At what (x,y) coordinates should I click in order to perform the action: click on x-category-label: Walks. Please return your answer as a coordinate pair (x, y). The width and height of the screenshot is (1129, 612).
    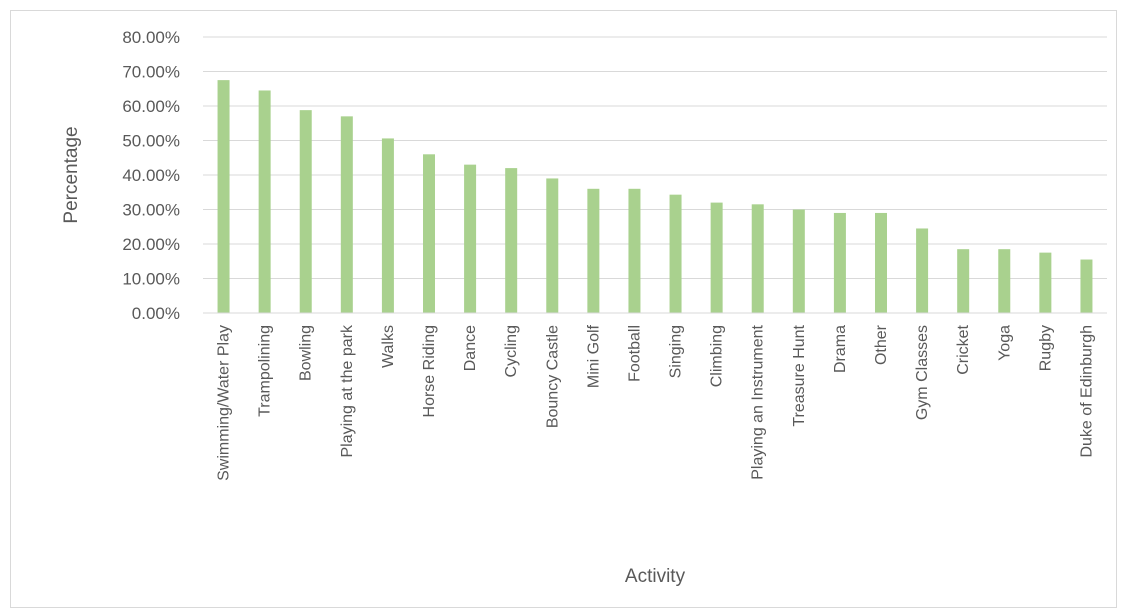
    Looking at the image, I should click on (388, 346).